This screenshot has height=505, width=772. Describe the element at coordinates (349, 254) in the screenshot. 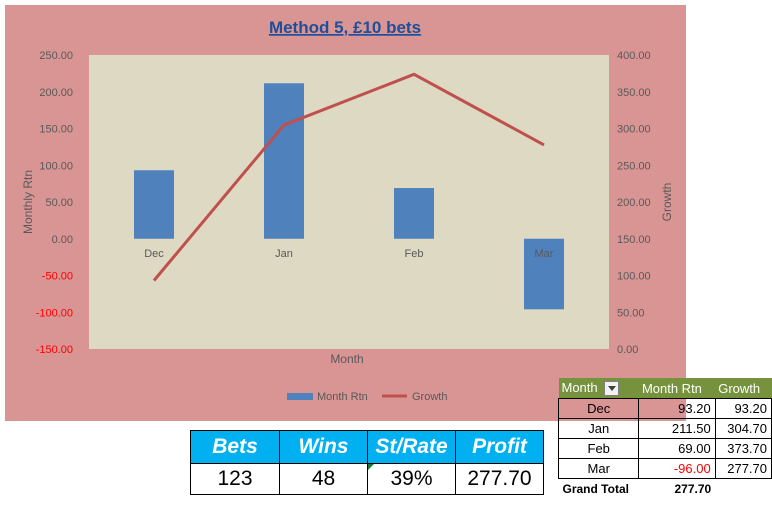

I see `category-labels: Dec Jan Feb Mar` at that location.